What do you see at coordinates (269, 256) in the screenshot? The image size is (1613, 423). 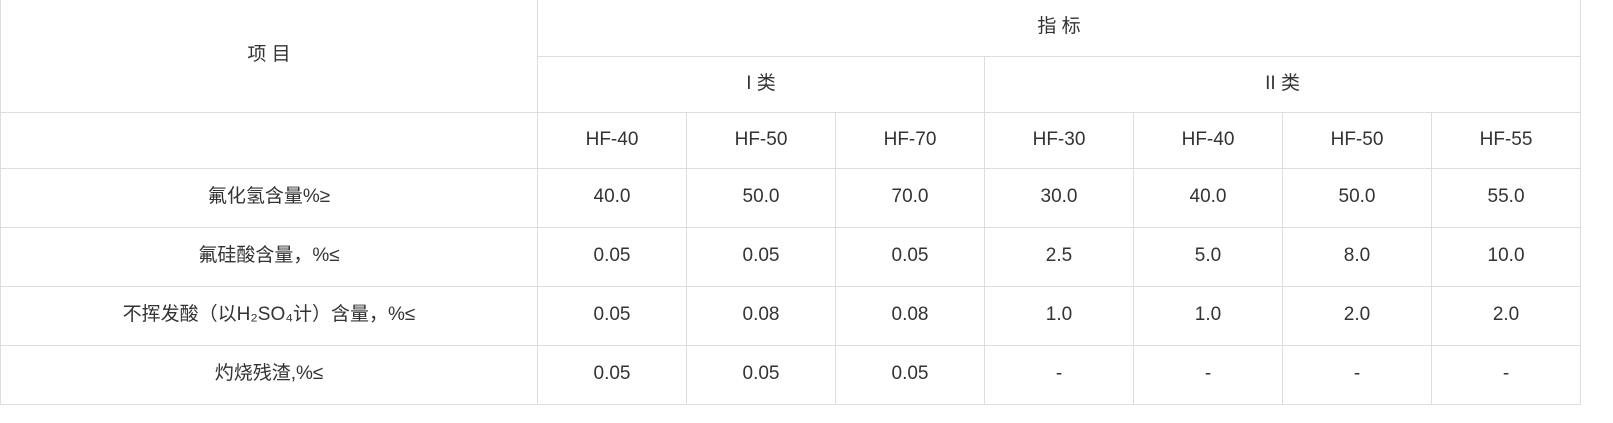 I see `row-label: 氟硅酸含量，%≤` at bounding box center [269, 256].